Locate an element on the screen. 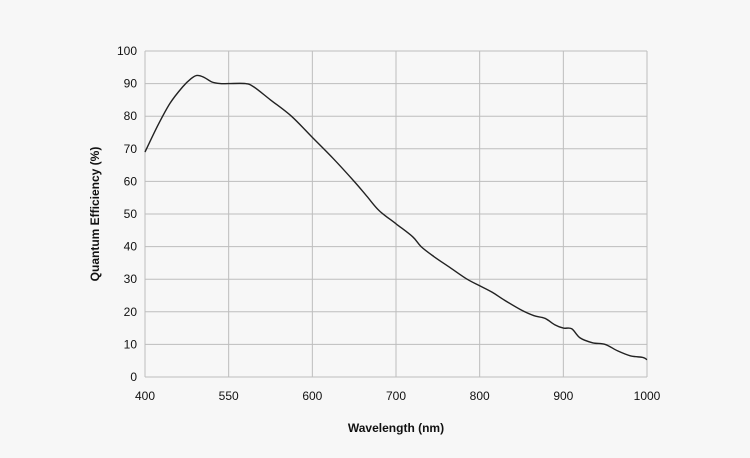 This screenshot has width=750, height=458. x-tick-label: 700 is located at coordinates (396, 396).